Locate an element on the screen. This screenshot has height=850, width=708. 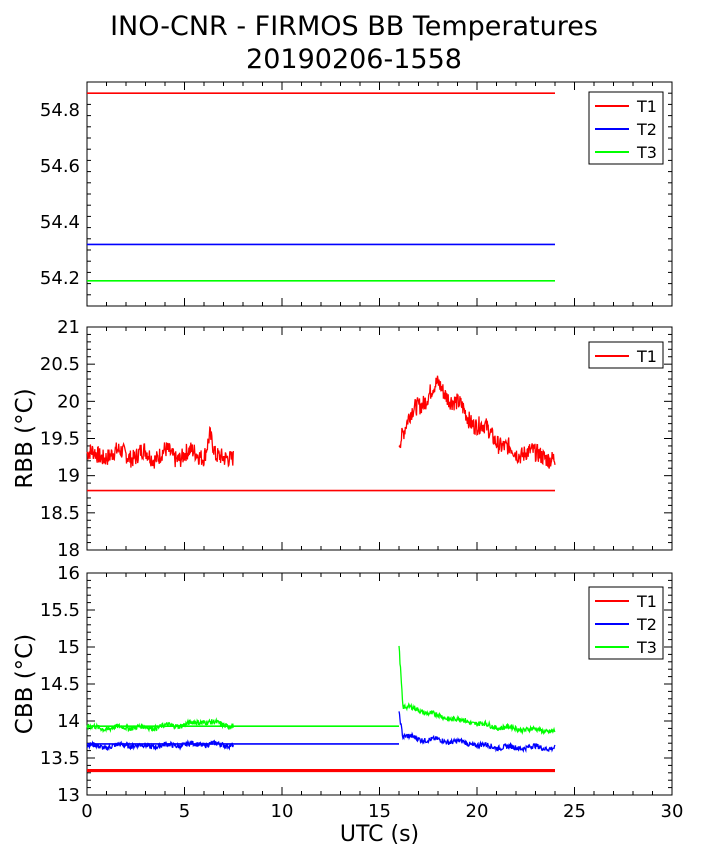
y-tick-label: 54.6 is located at coordinates (60, 166).